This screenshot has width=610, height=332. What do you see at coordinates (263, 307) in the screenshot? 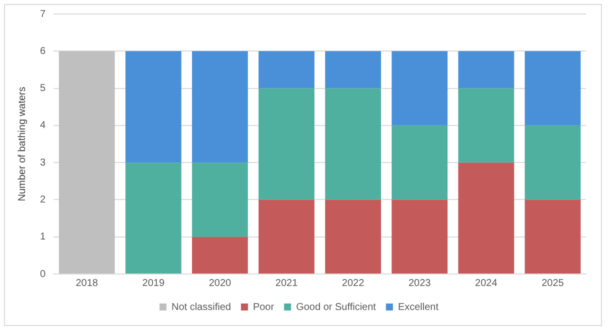
I see `legend-label: Poor` at bounding box center [263, 307].